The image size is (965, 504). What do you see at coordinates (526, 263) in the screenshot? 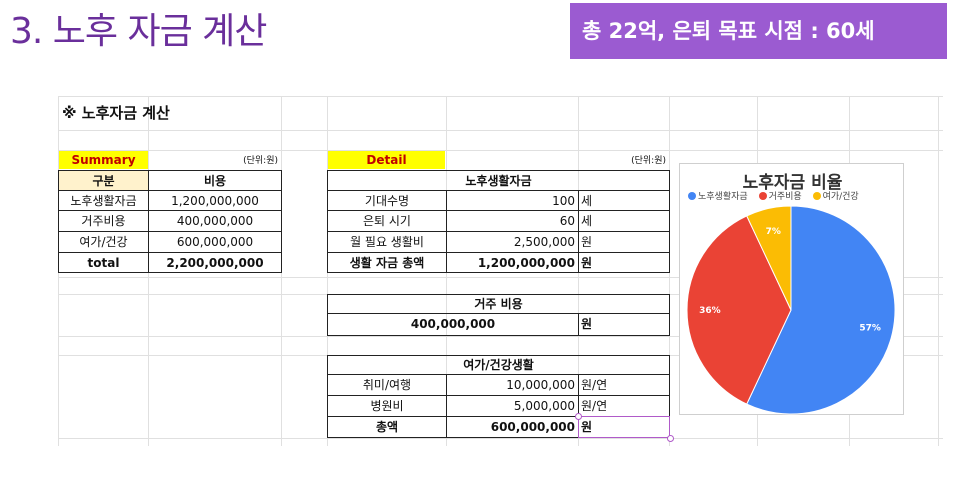
I see `living-total-value: 1,200,000,000` at bounding box center [526, 263].